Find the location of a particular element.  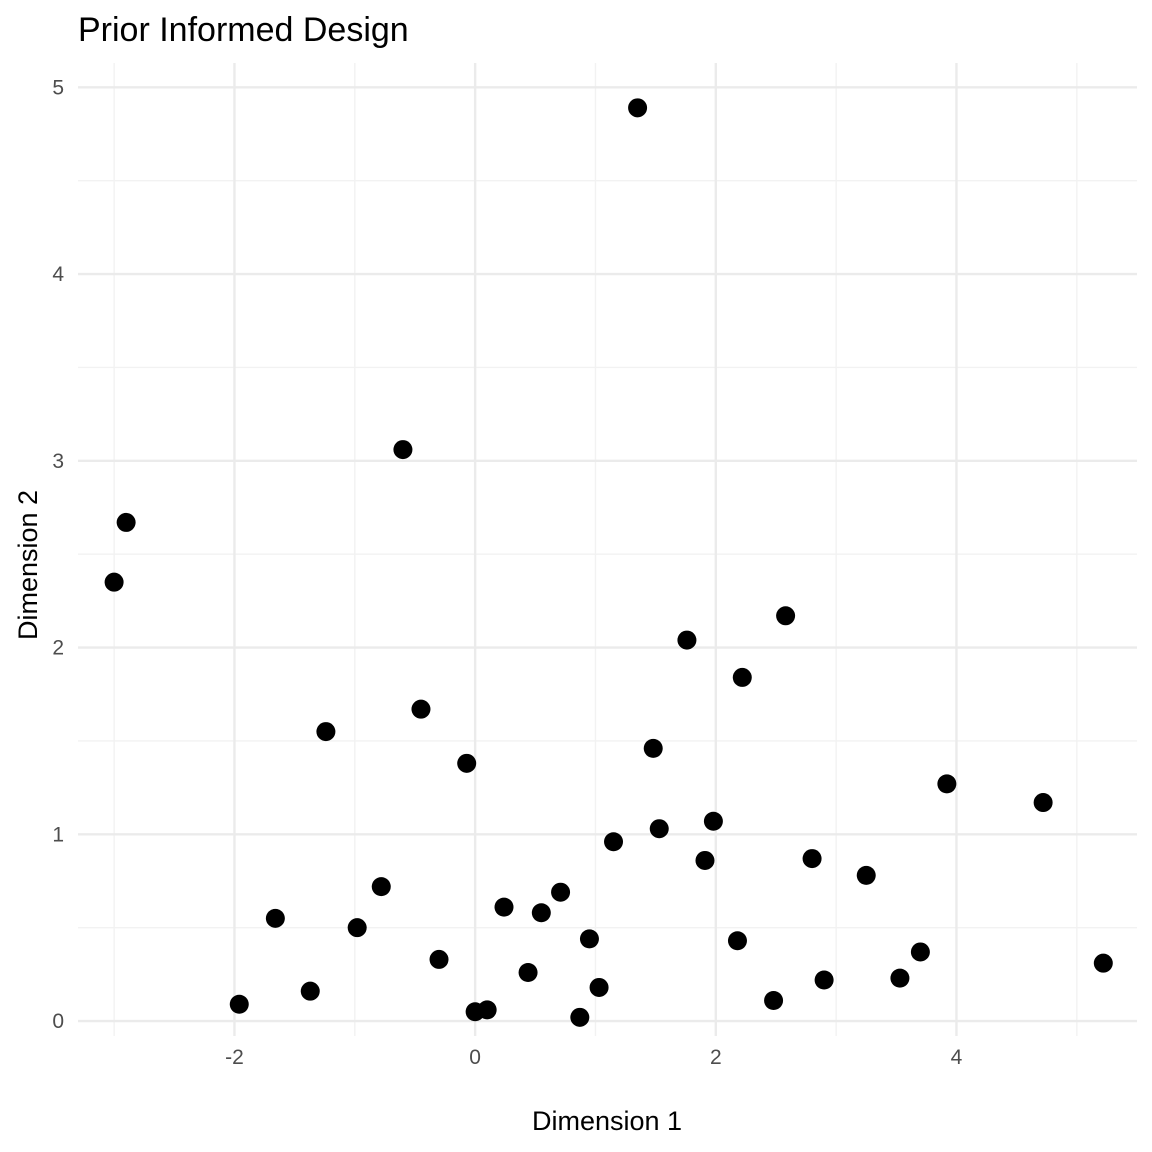

x-tick-label: 4 is located at coordinates (957, 1057).